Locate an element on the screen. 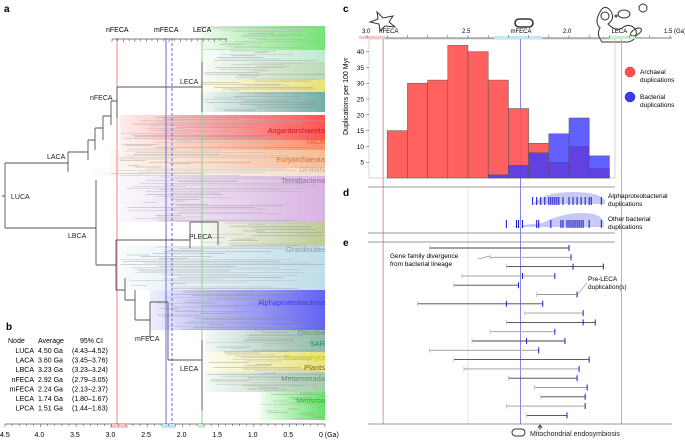 This screenshot has height=440, width=685. clade-label: Metazoa is located at coordinates (311, 400).